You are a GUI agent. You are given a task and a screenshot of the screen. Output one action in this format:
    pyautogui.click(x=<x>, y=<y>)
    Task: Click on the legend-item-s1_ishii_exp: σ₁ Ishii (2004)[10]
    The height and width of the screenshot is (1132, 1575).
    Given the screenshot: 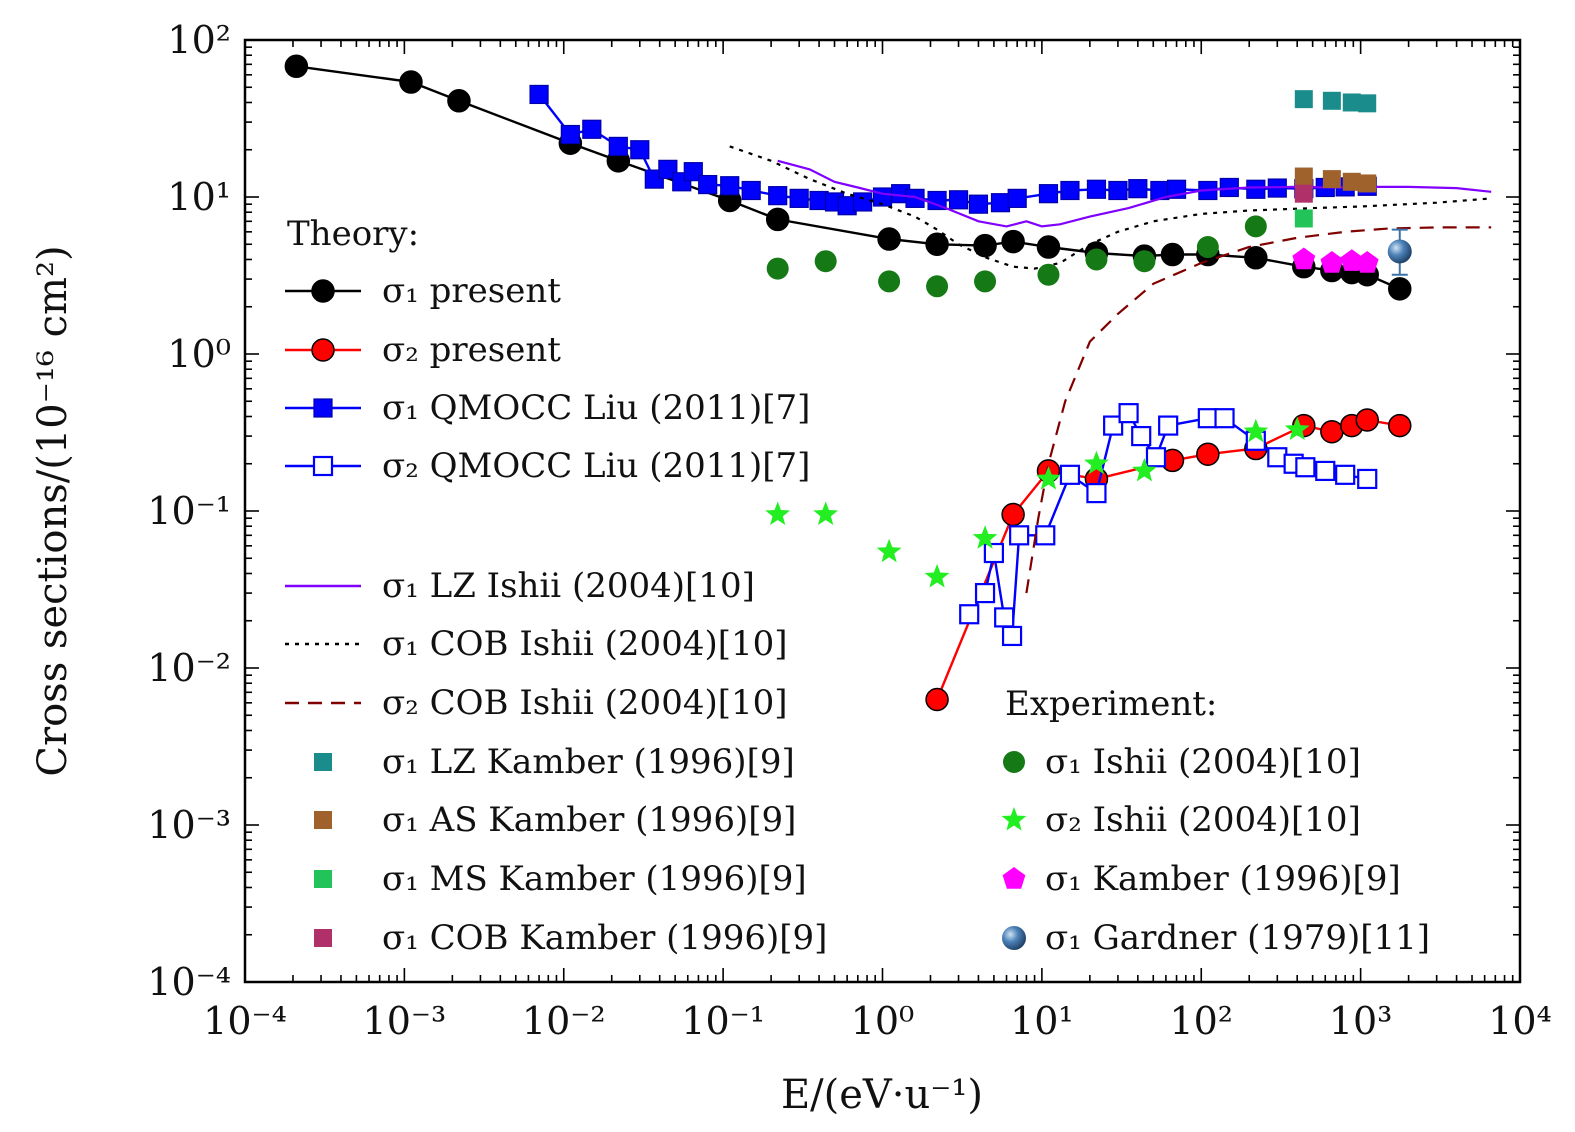 What is the action you would take?
    pyautogui.click(x=1182, y=762)
    